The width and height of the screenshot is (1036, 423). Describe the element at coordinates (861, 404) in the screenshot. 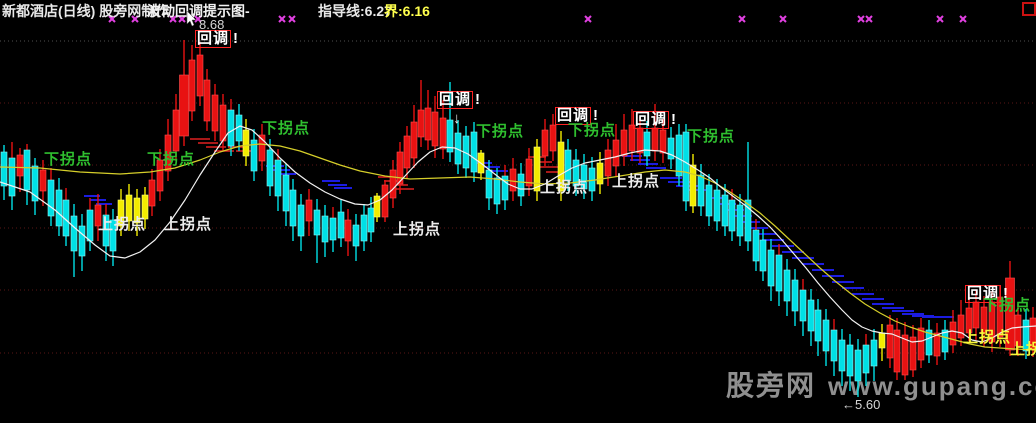

I see `price-annotation: ←5.60` at that location.